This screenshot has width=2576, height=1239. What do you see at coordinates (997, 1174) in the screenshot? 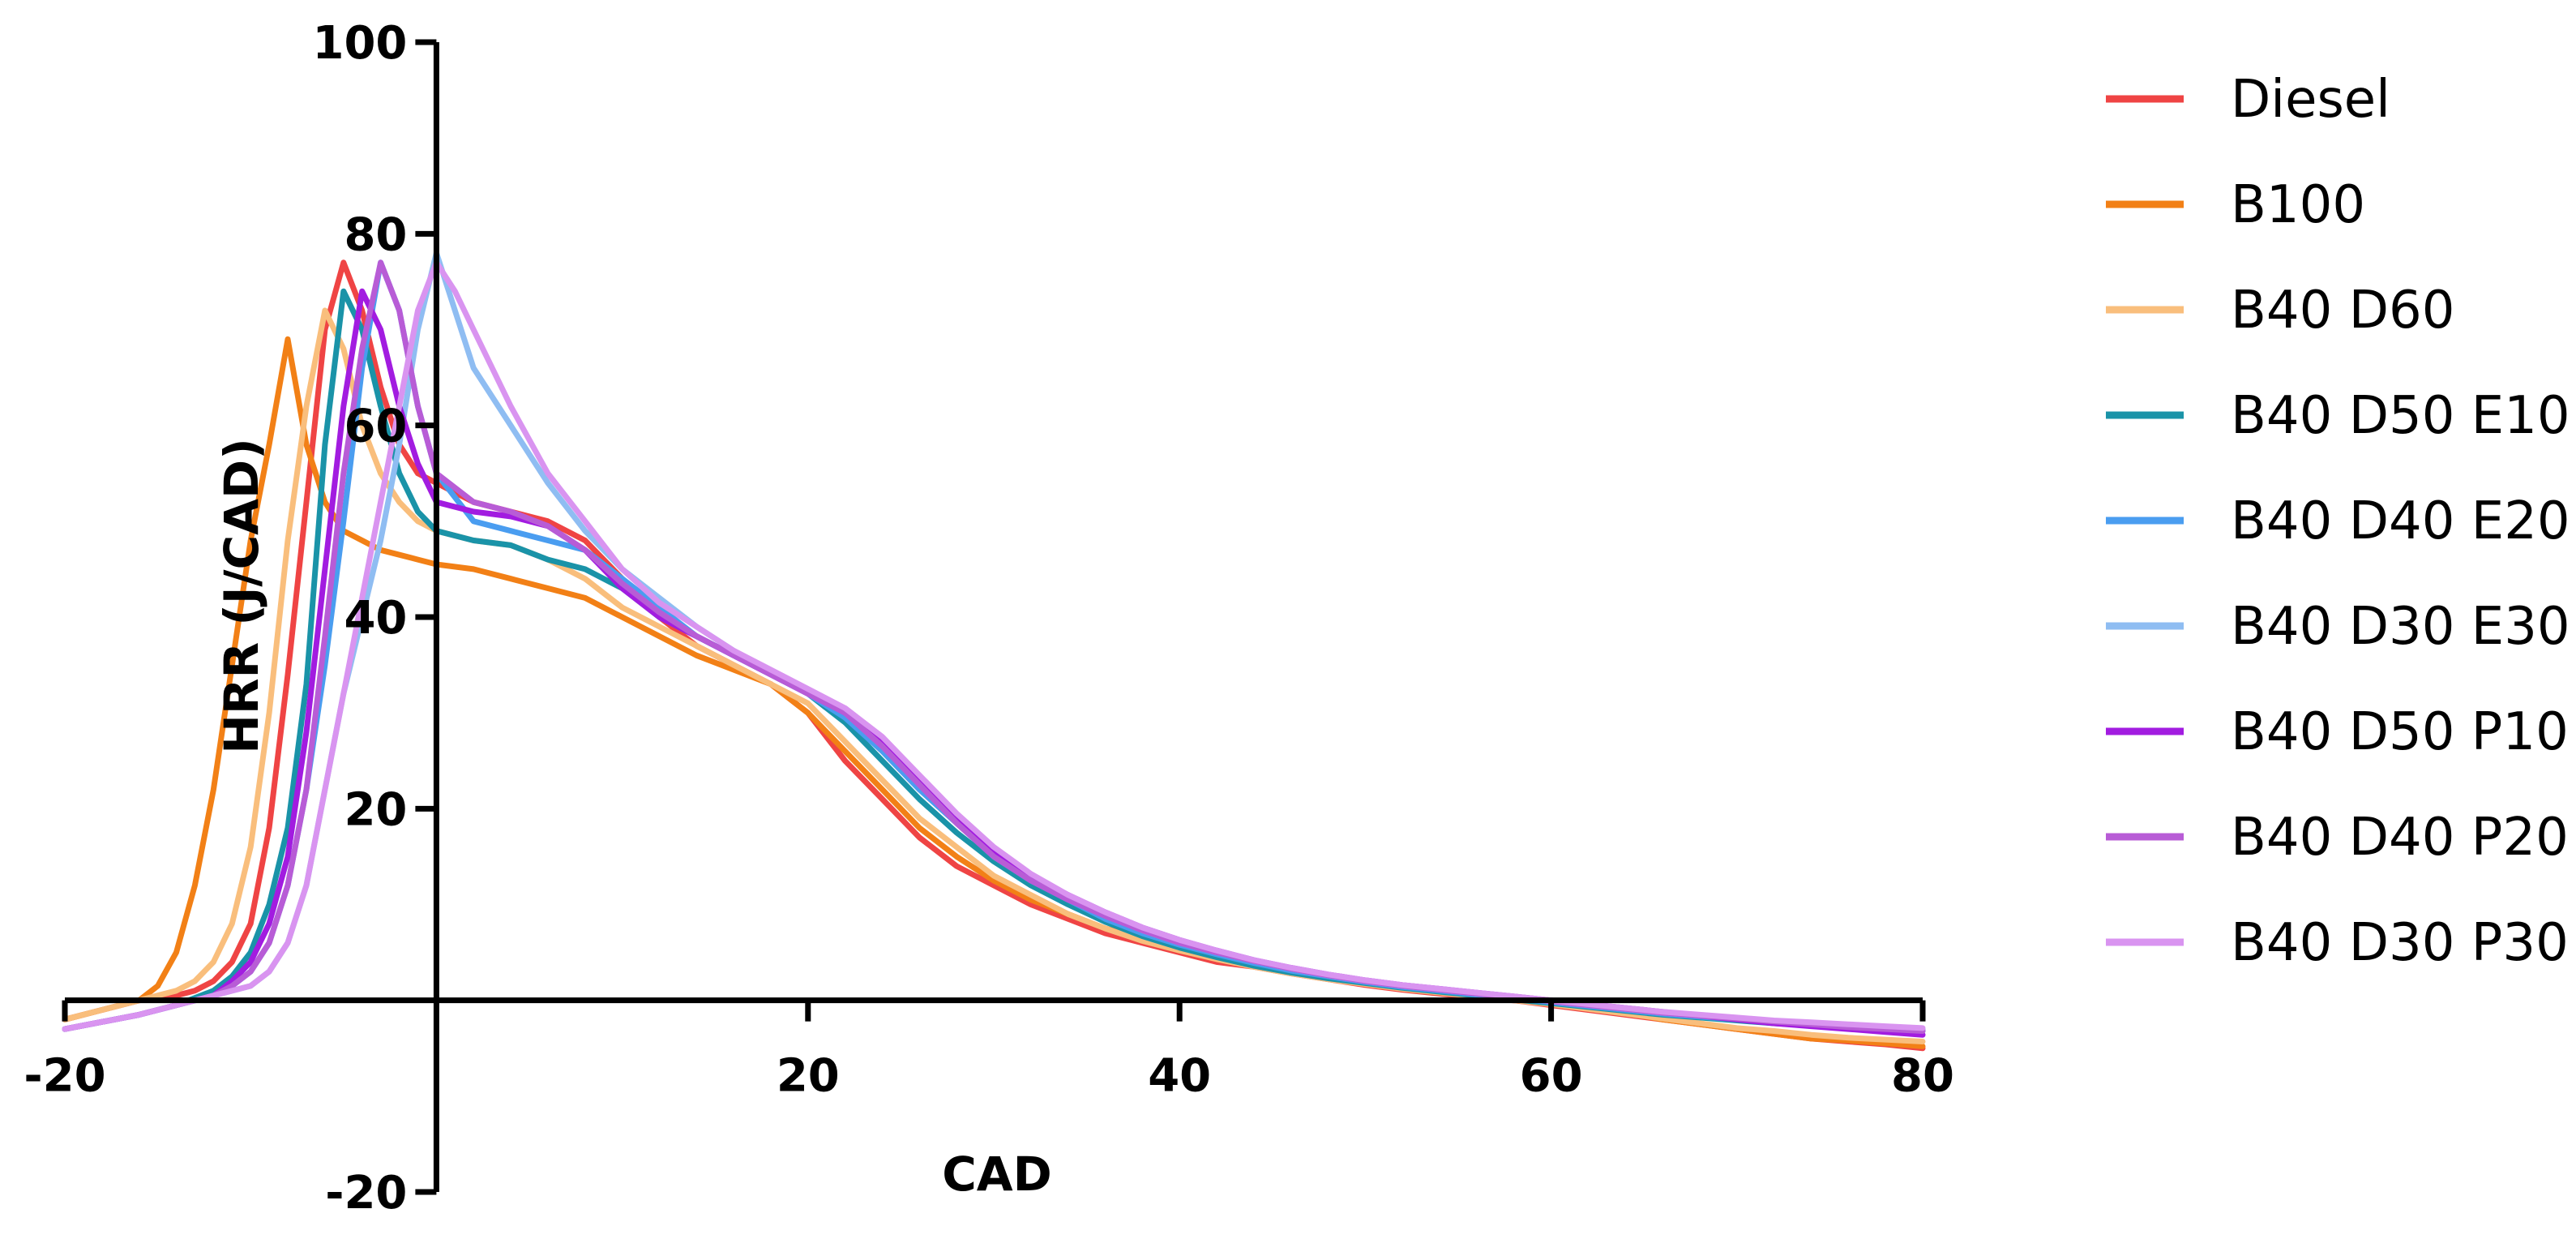
I see `x-axis-title: CAD` at bounding box center [997, 1174].